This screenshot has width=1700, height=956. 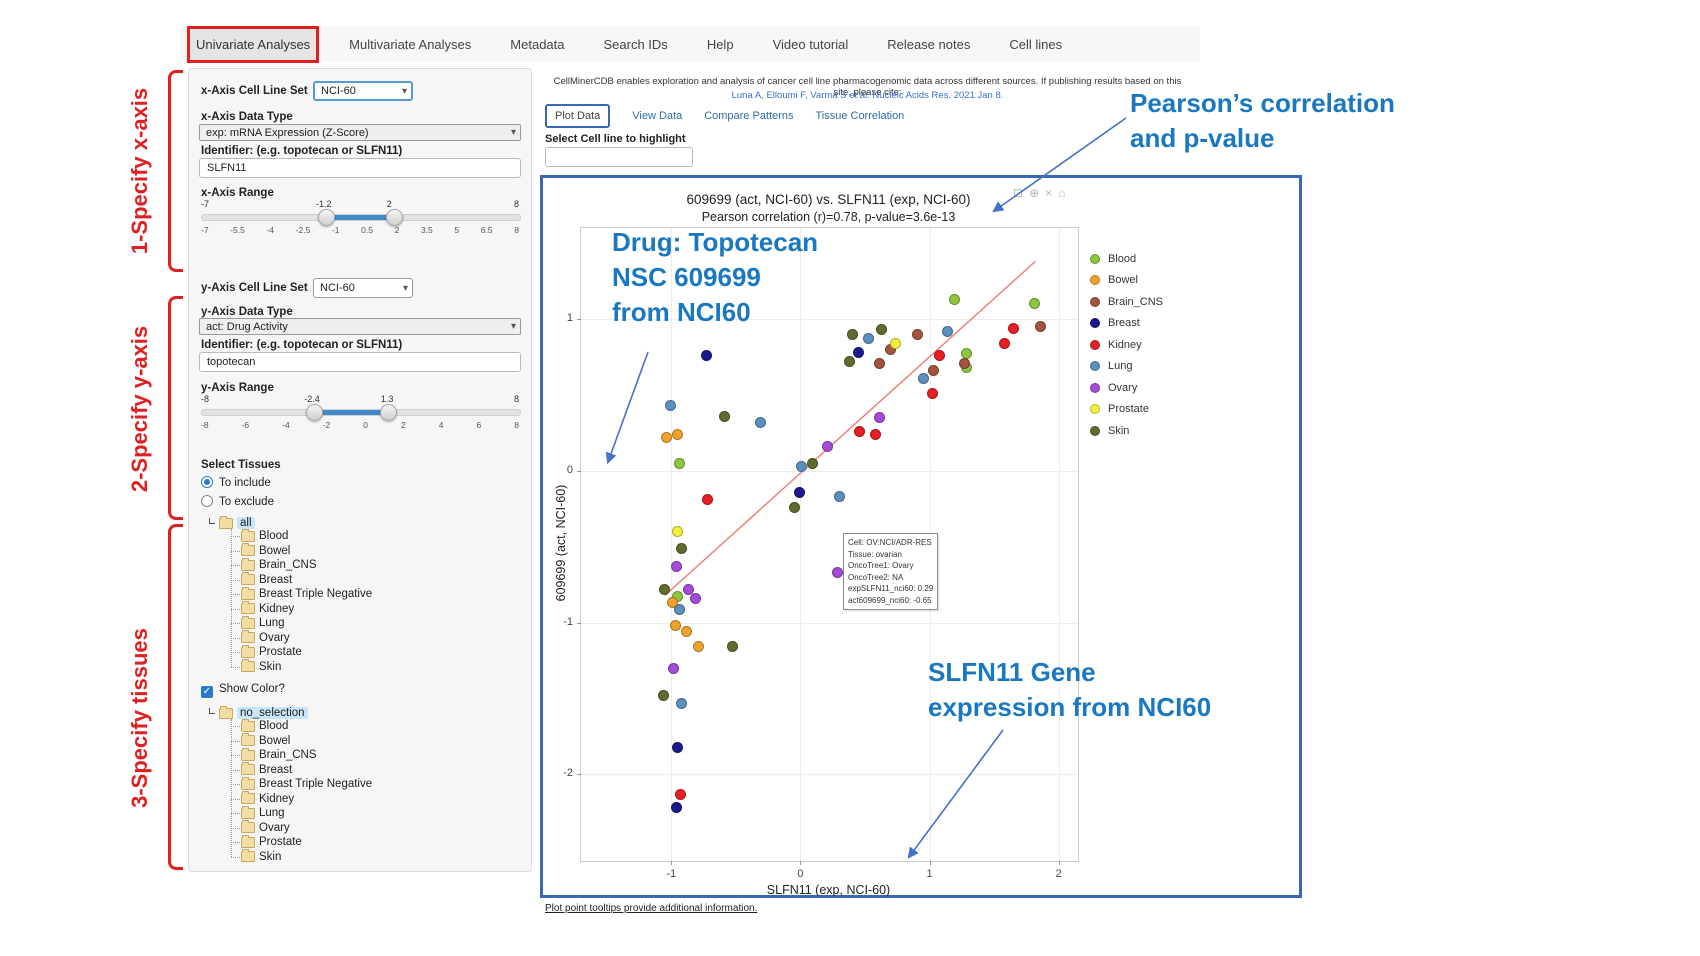 I want to click on tab-tissue-correlation: Tissue Correlation, so click(x=860, y=116).